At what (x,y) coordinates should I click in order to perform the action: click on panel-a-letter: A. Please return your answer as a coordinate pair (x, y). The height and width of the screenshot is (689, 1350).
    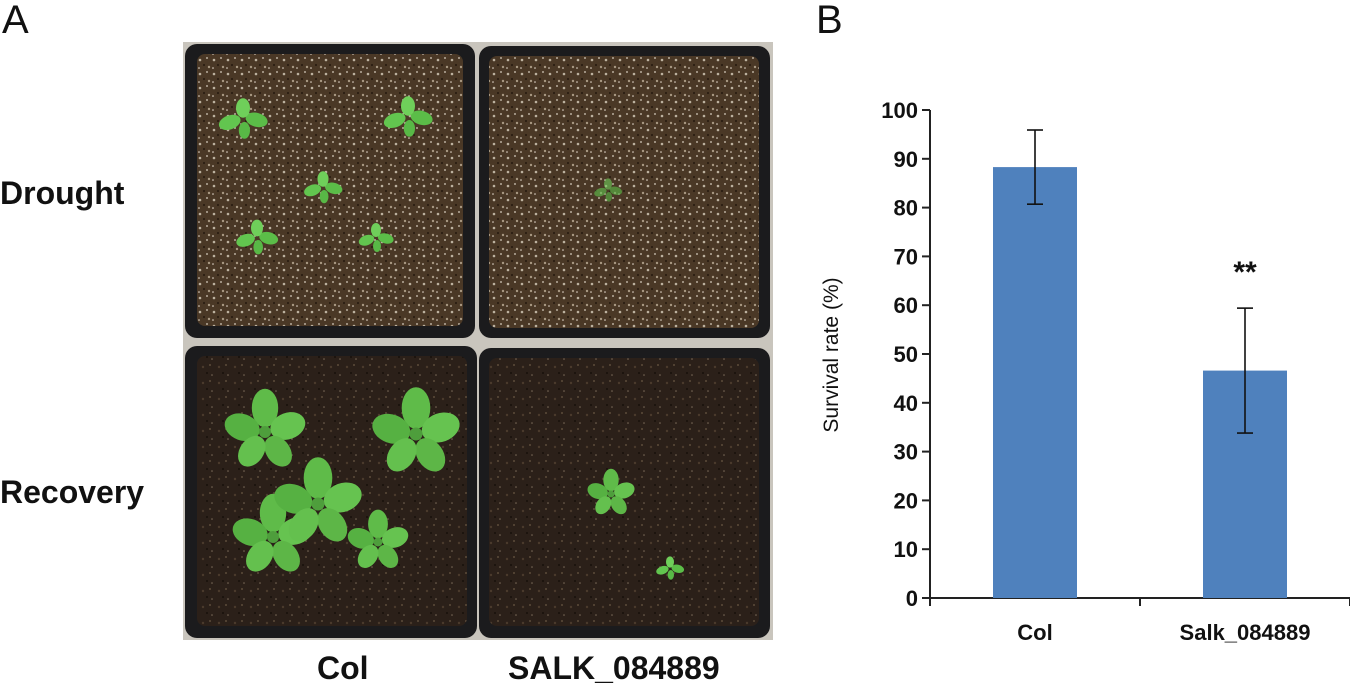
    Looking at the image, I should click on (15, 21).